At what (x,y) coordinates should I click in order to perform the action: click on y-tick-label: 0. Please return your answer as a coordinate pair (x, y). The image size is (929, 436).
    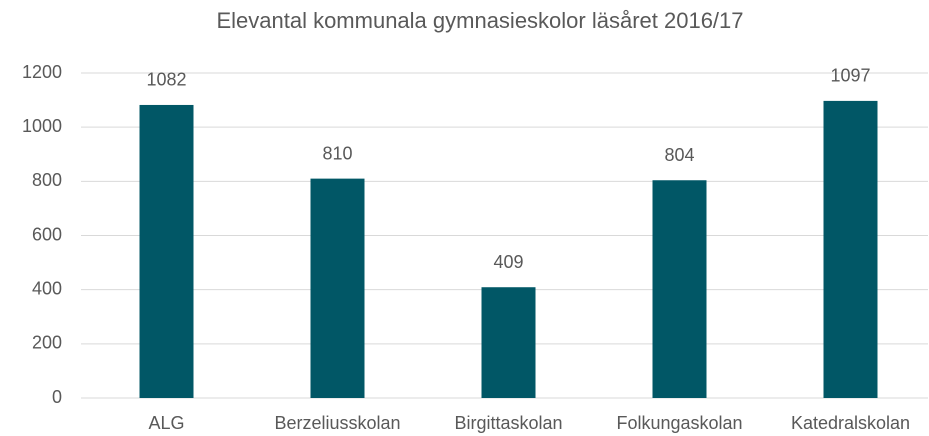
    Looking at the image, I should click on (57, 397).